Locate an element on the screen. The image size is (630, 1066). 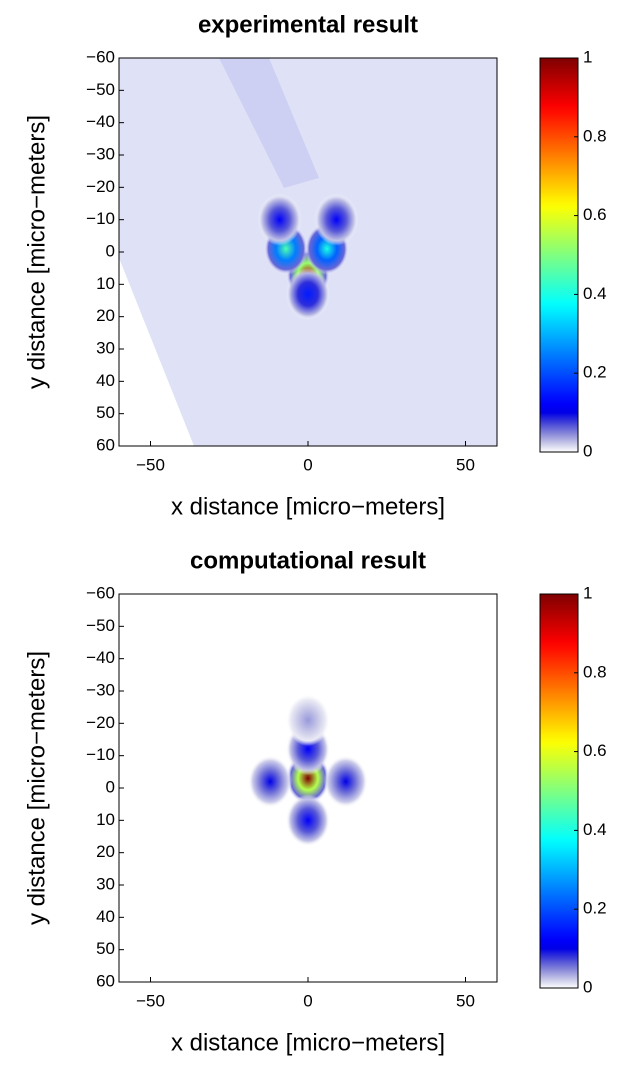
chart-title: experimental result is located at coordinates (308, 24).